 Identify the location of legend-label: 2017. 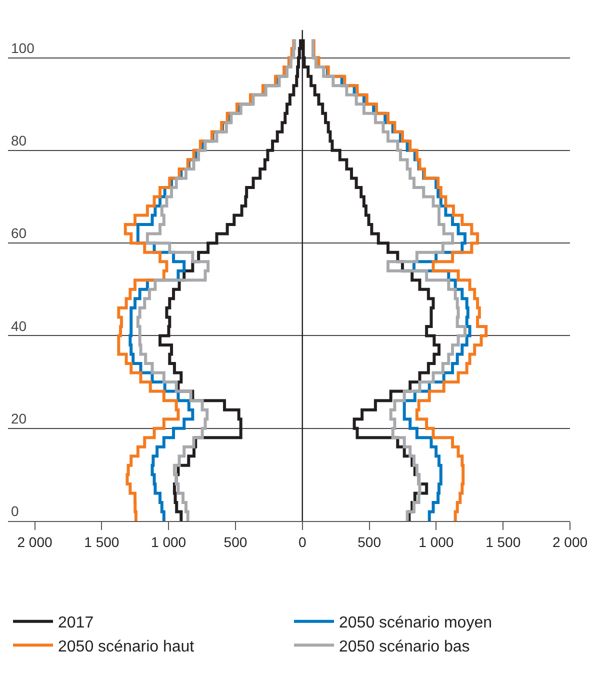
(76, 623).